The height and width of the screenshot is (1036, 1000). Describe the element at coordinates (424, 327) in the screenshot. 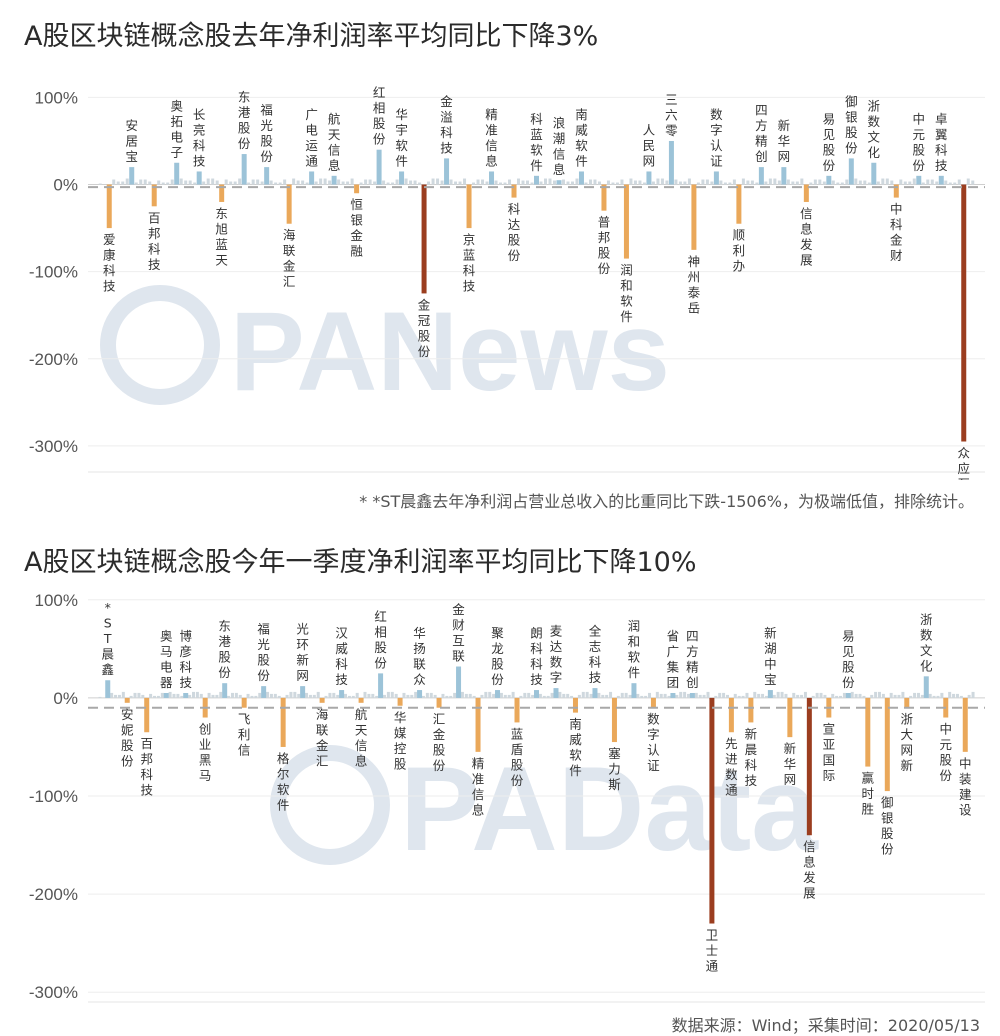

I see `bar-label: 金冠股份` at that location.